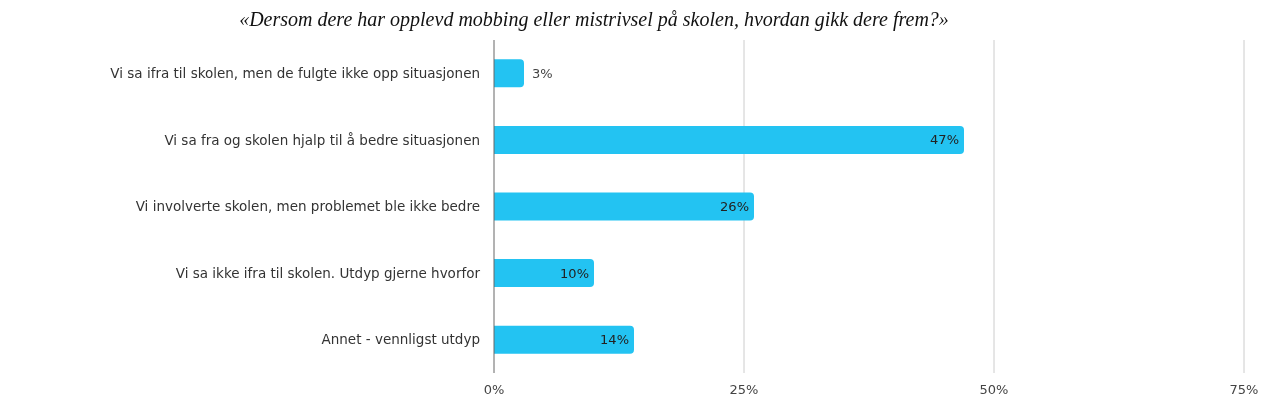 This screenshot has height=407, width=1272. I want to click on data-label: 3%, so click(542, 73).